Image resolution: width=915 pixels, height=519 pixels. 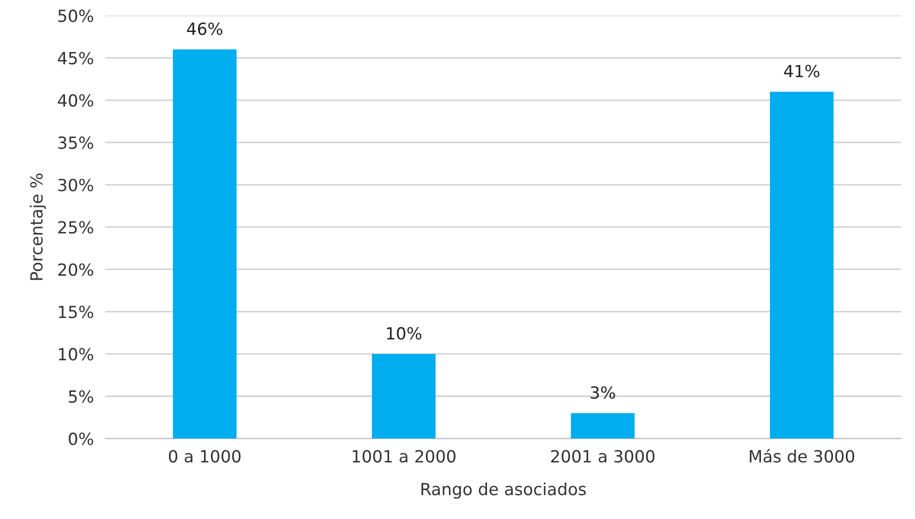 What do you see at coordinates (802, 71) in the screenshot?
I see `data-label: 41%` at bounding box center [802, 71].